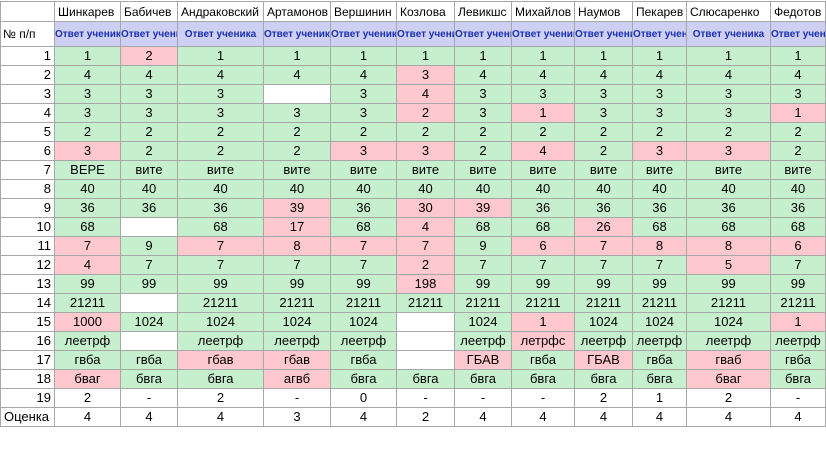 The image size is (826, 455). I want to click on grade-cell: 2, so click(425, 417).